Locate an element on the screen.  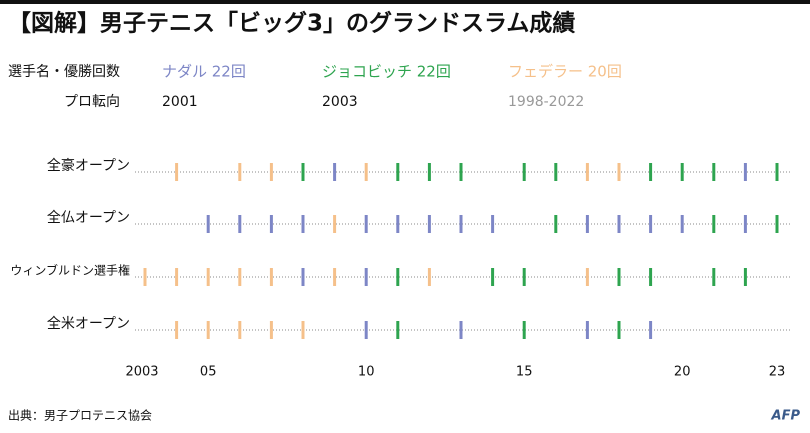
top-bar is located at coordinates (405, 2).